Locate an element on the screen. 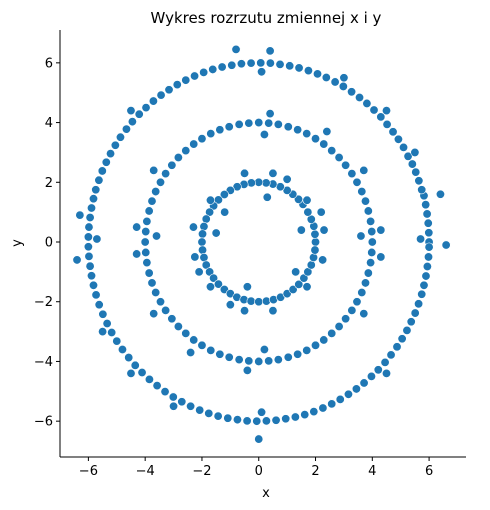 The width and height of the screenshot is (490, 510). x-tick-label: 6 is located at coordinates (429, 471).